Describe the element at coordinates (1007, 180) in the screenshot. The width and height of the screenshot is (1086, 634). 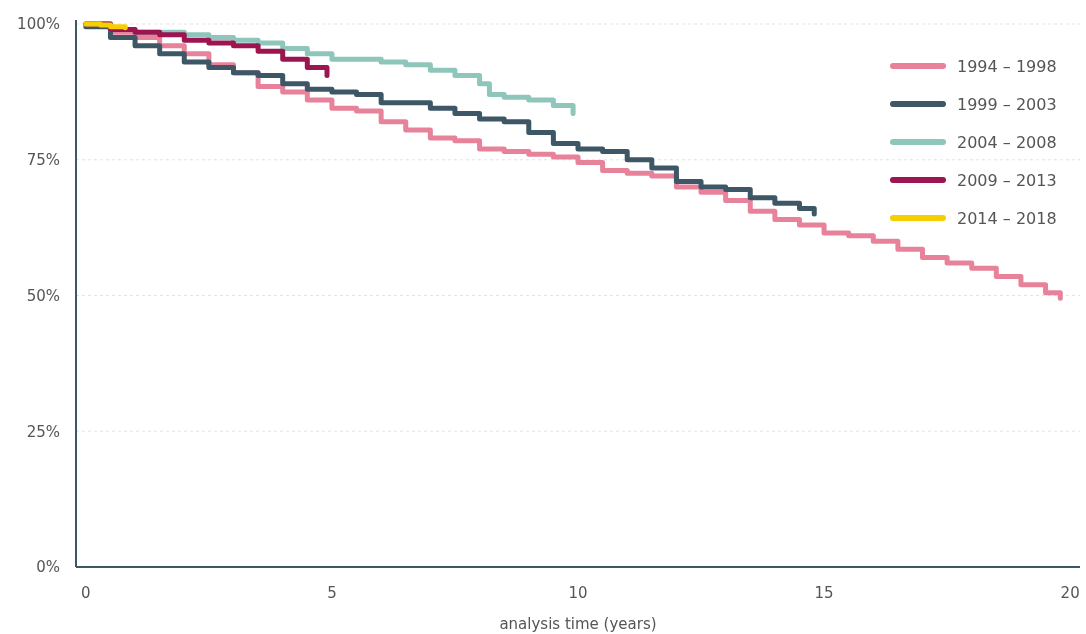
I see `legend-label: 2009 – 2013` at that location.